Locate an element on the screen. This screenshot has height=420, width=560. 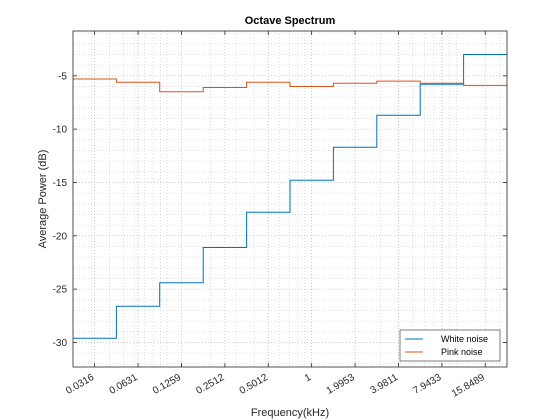
y-tick-labels: -30 -25 -20 -15 -10 -5 is located at coordinates (60, 210).